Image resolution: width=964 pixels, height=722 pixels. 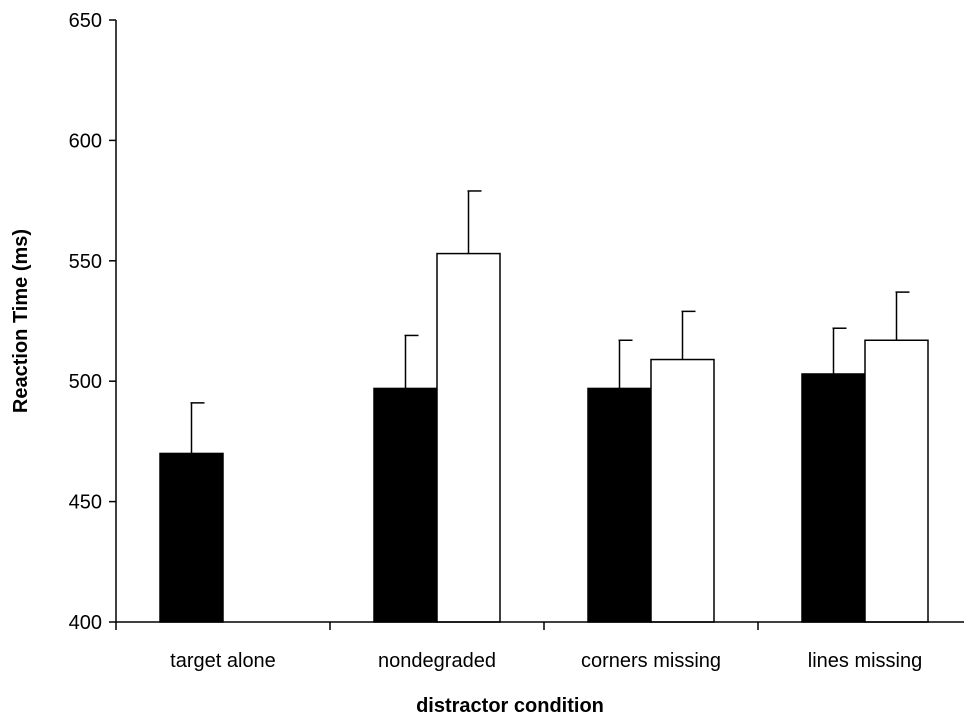 I want to click on y-tick-label: 500, so click(x=85, y=382).